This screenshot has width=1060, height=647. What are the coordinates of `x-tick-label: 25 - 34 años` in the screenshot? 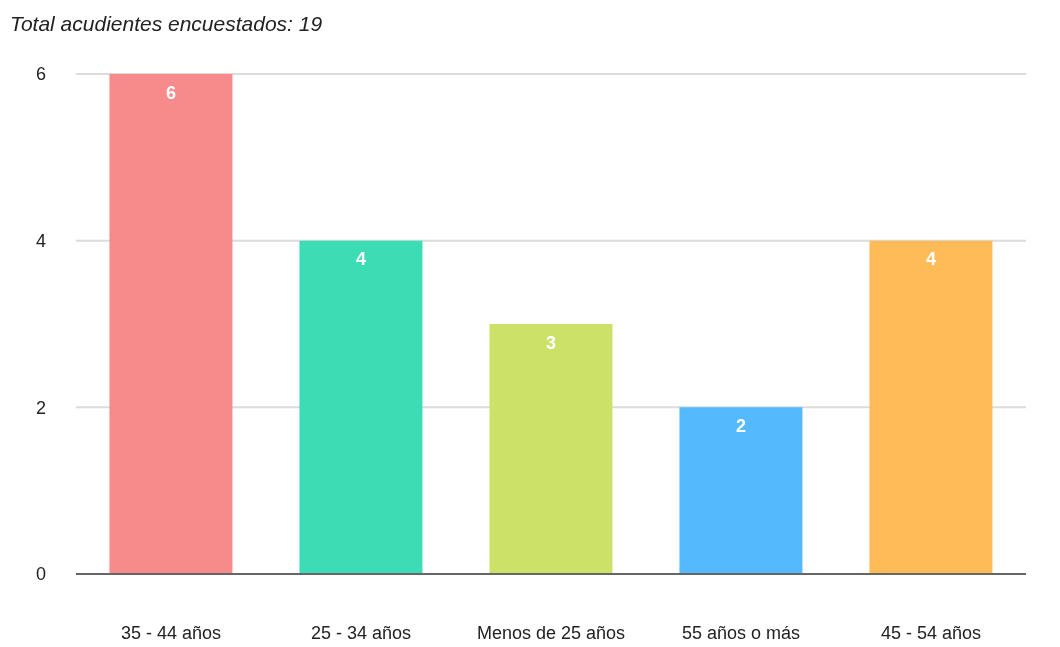 It's located at (361, 632).